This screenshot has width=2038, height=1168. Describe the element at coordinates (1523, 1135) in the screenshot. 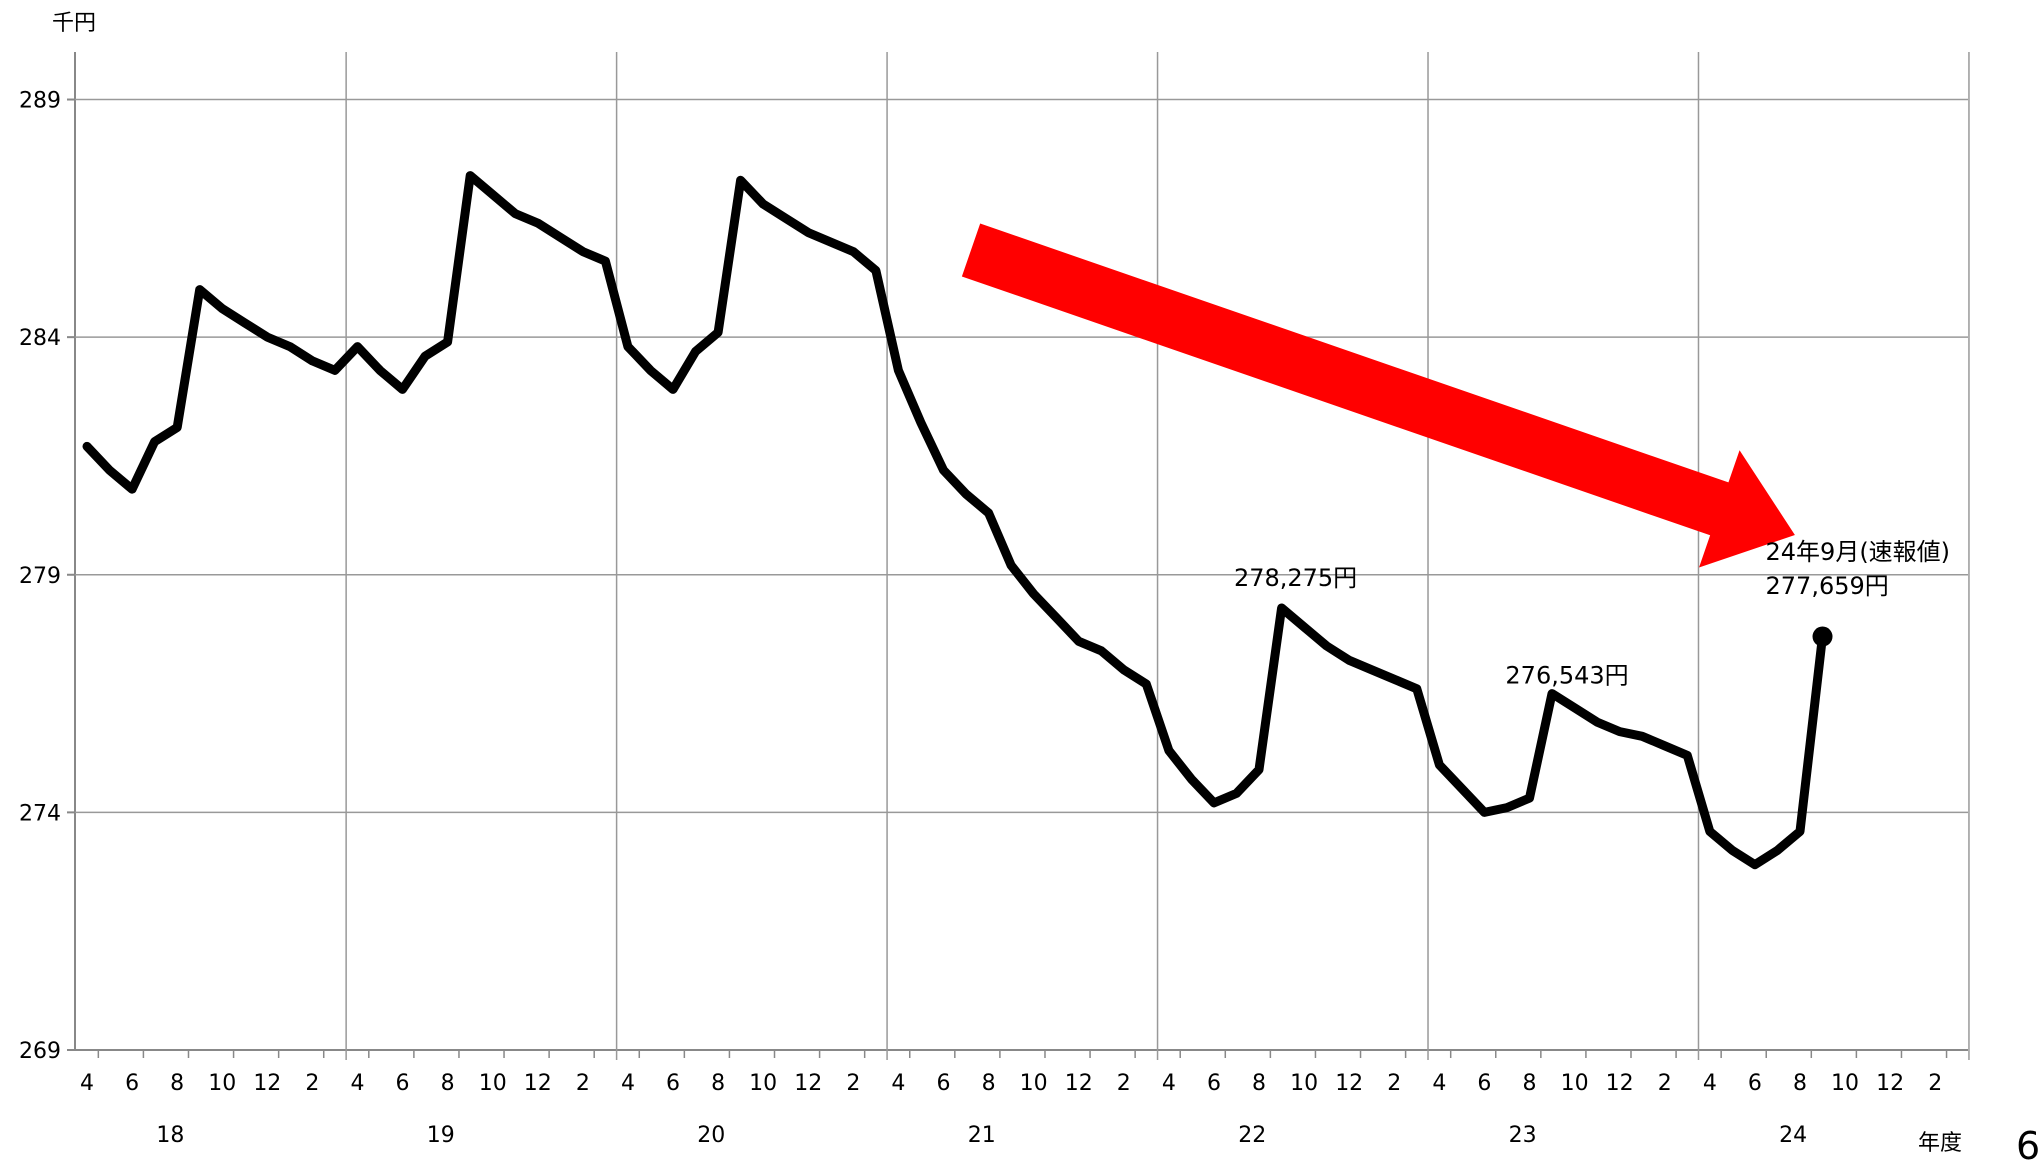

I see `fiscal-year-label: 23` at that location.